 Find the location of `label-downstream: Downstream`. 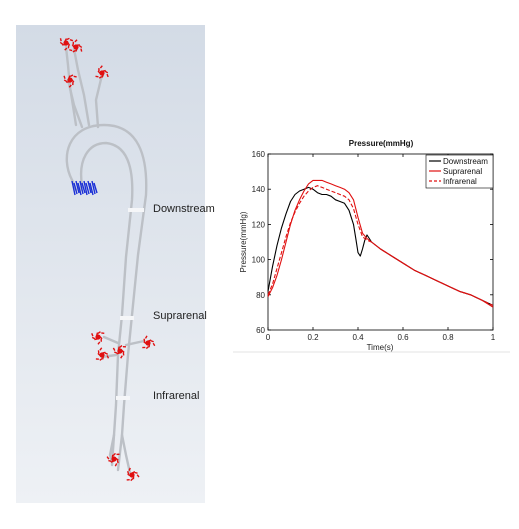

label-downstream: Downstream is located at coordinates (184, 209).